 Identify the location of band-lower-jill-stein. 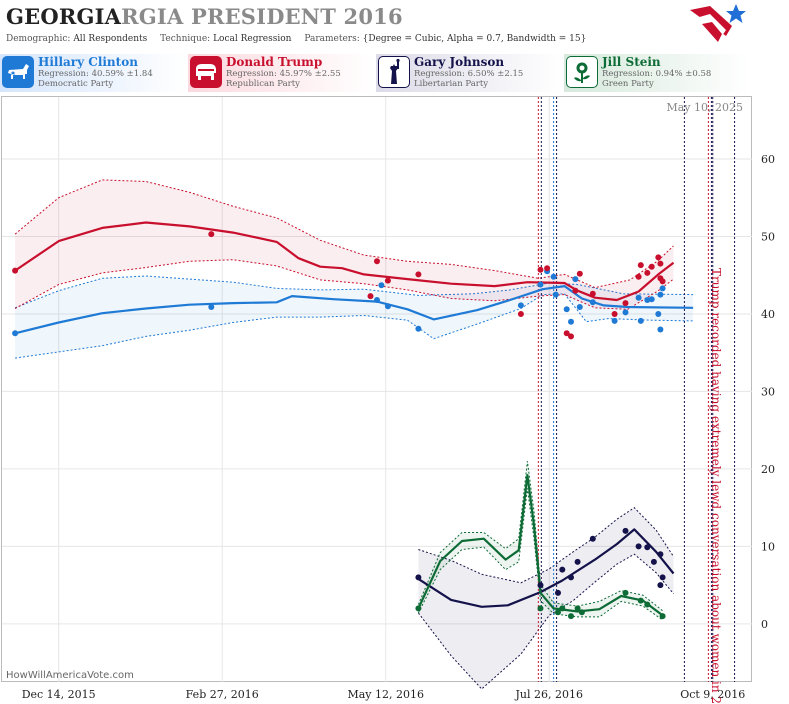
(540, 554).